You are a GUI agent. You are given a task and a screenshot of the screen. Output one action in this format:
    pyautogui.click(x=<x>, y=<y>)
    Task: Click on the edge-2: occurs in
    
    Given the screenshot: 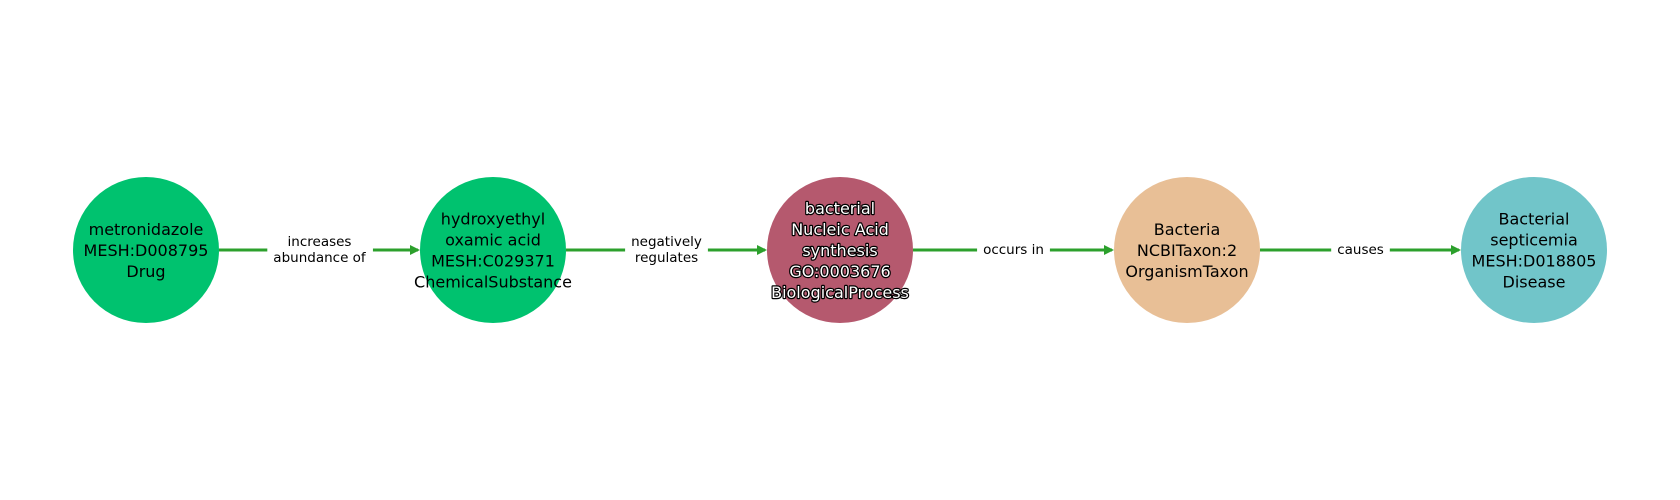 What is the action you would take?
    pyautogui.click(x=1013, y=250)
    